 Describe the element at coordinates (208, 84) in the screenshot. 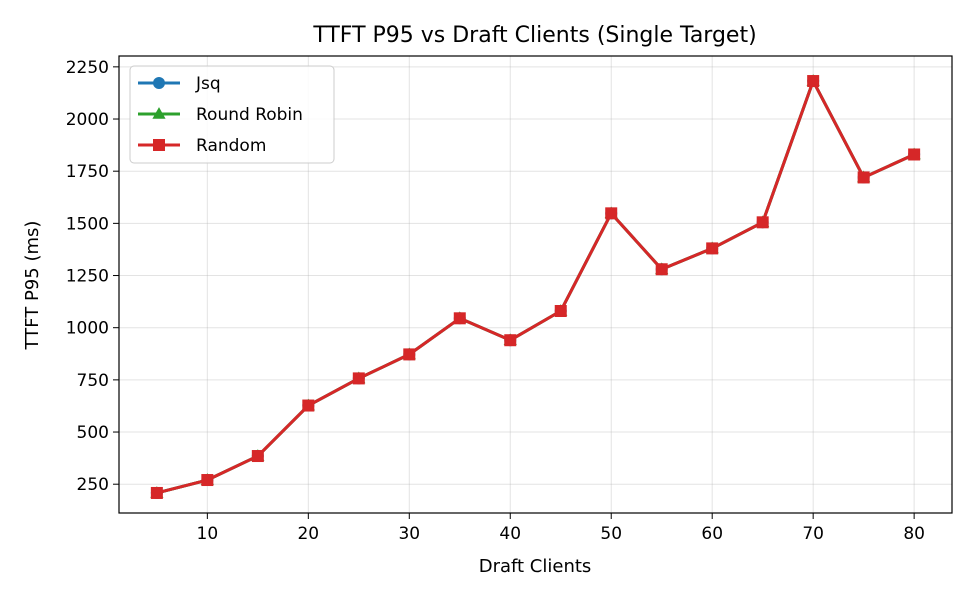

I see `legend-label: Jsq` at that location.